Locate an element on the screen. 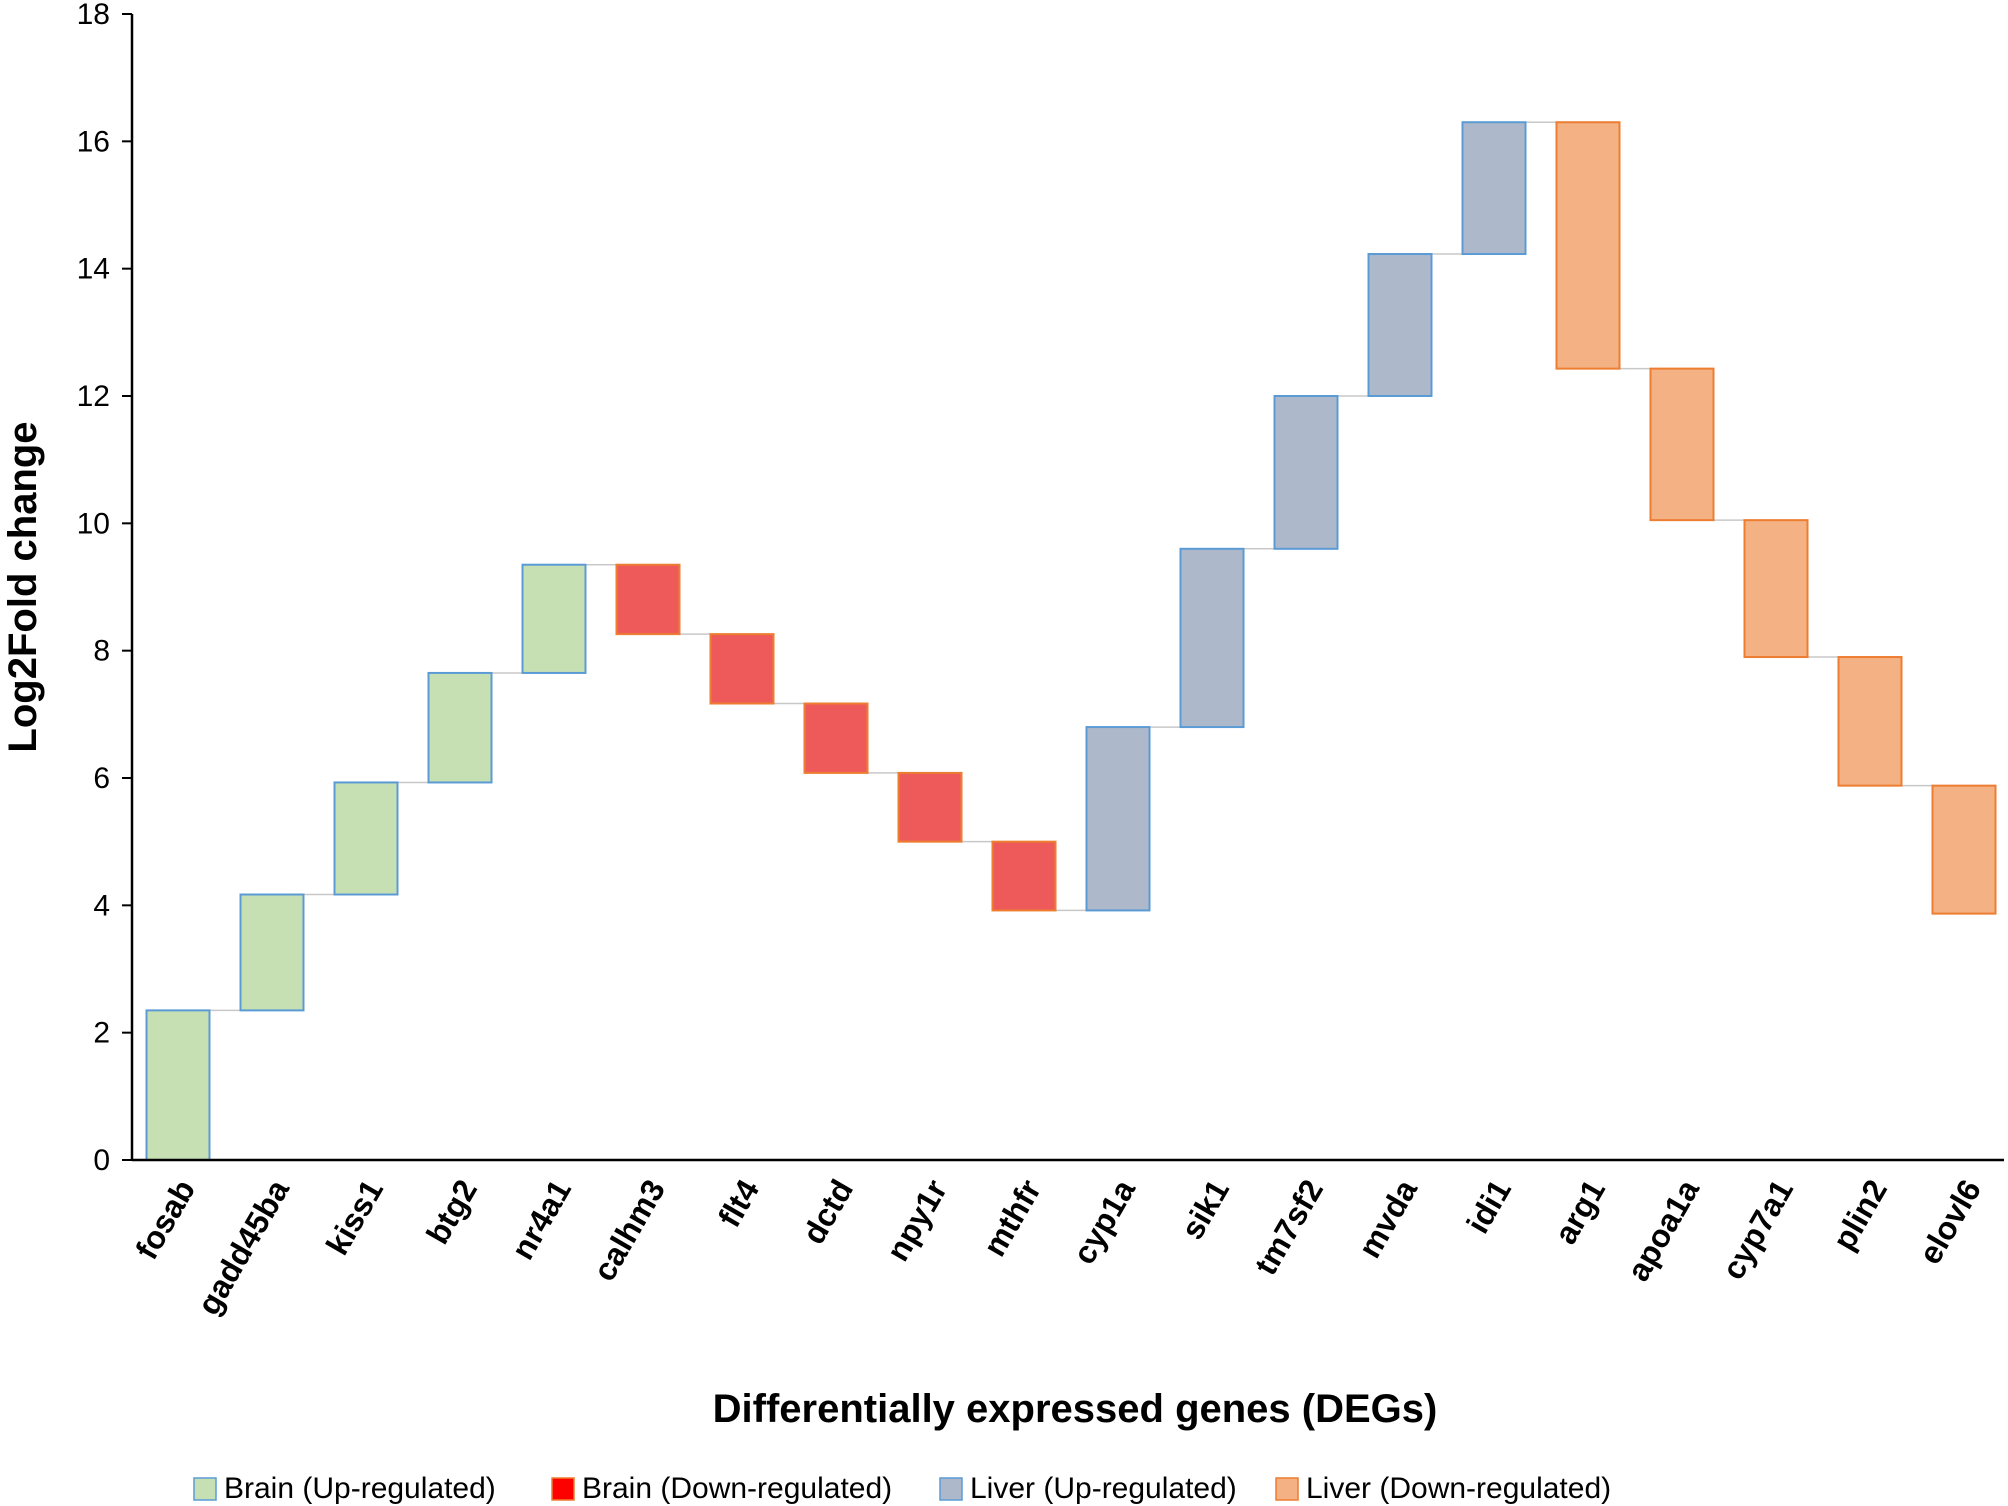  x-category-label: arg1 is located at coordinates (1579, 1212).